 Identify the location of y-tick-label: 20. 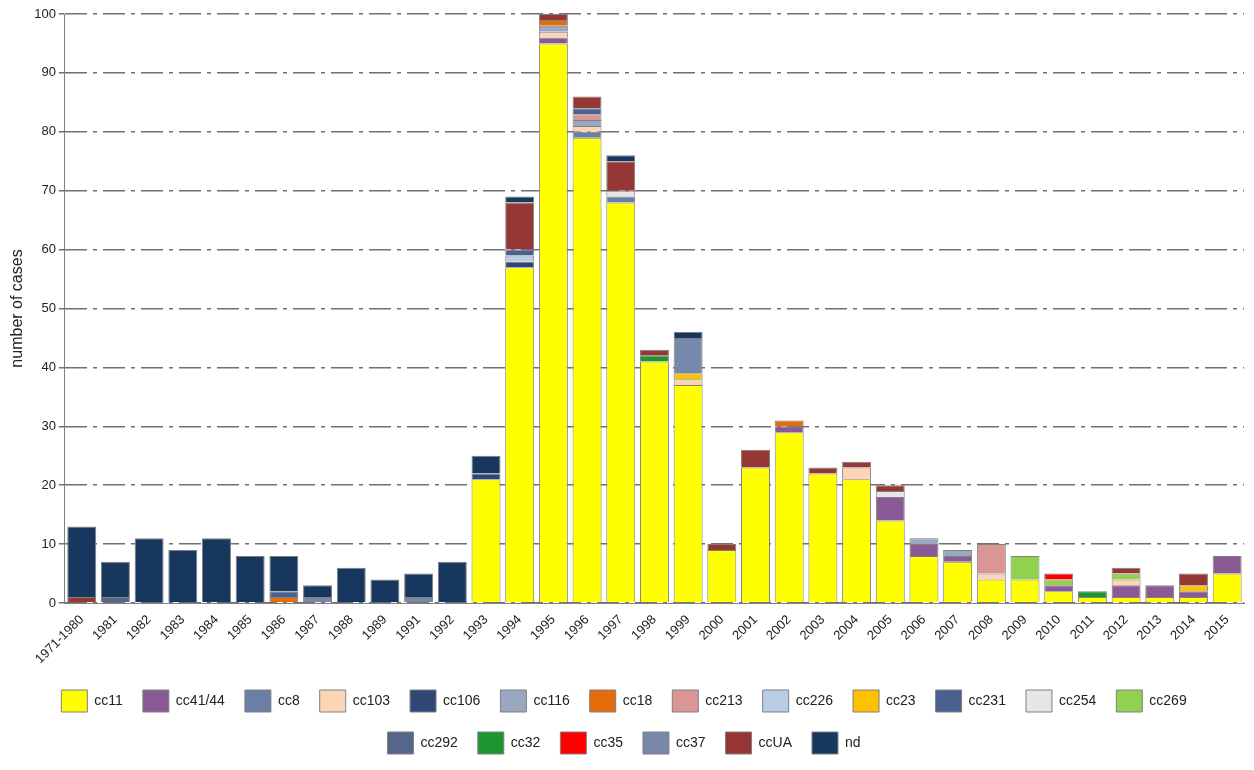
(48, 484).